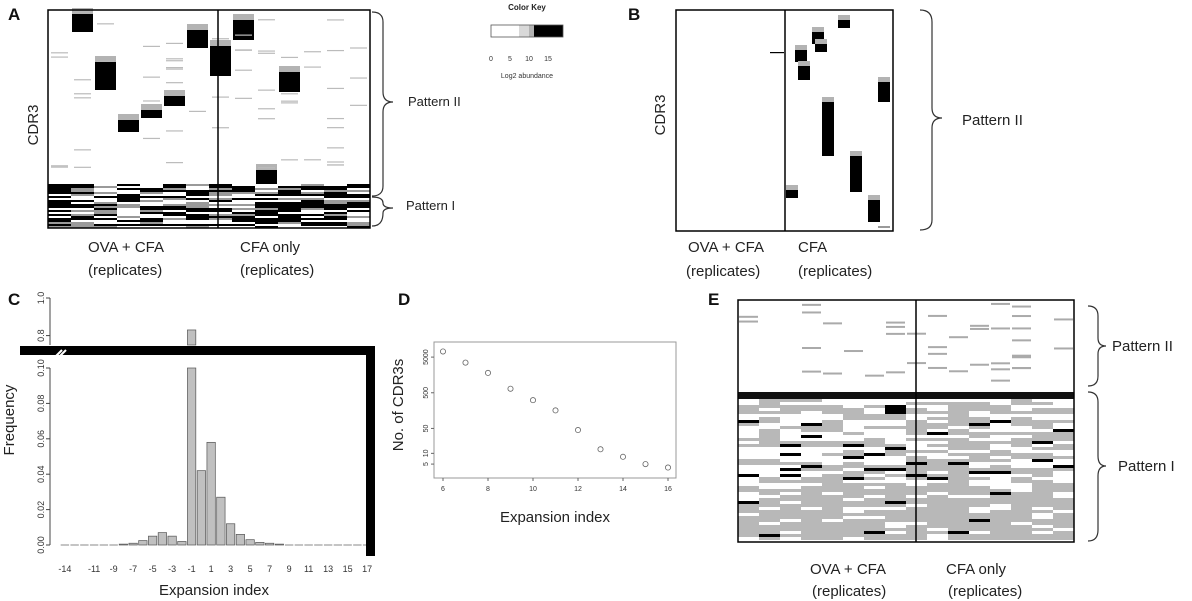 The width and height of the screenshot is (1192, 601). What do you see at coordinates (426, 428) in the screenshot?
I see `y-tick-label: 50` at bounding box center [426, 428].